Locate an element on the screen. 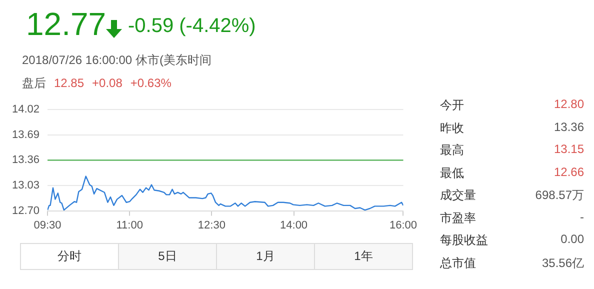 The height and width of the screenshot is (289, 594). x-tick-label: 16:00 is located at coordinates (403, 225).